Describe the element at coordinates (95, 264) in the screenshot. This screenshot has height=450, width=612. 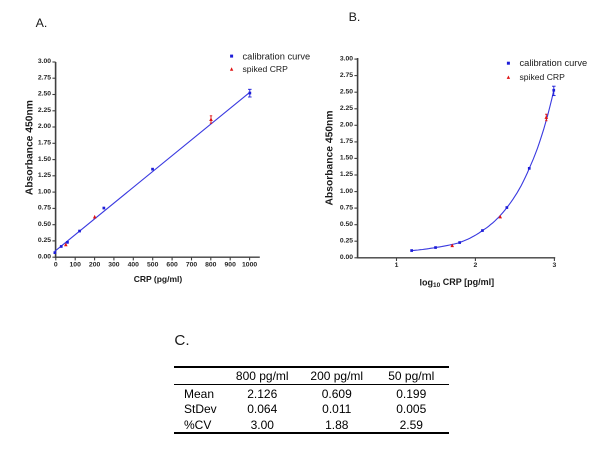
I see `svg-text: 200` at that location.